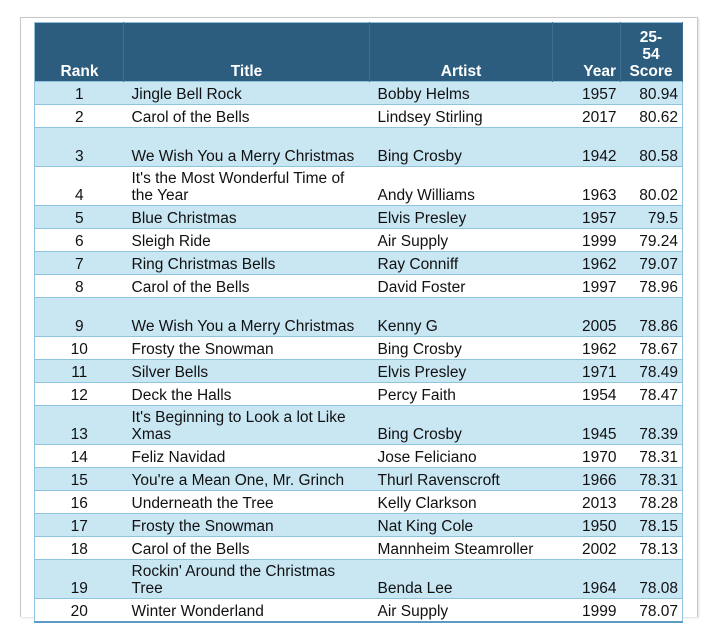 This screenshot has width=728, height=644. I want to click on cell-year: 1971, so click(586, 371).